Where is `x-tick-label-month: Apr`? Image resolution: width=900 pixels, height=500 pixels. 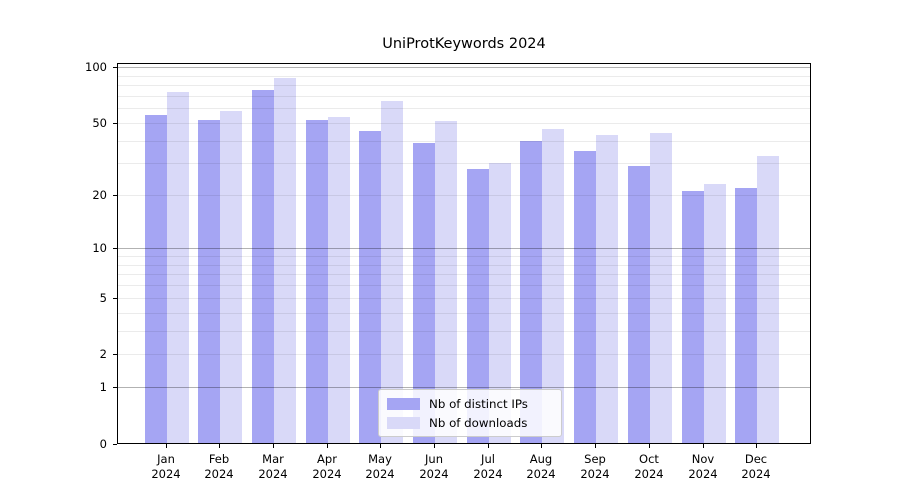
x-tick-label-month: Apr is located at coordinates (327, 459).